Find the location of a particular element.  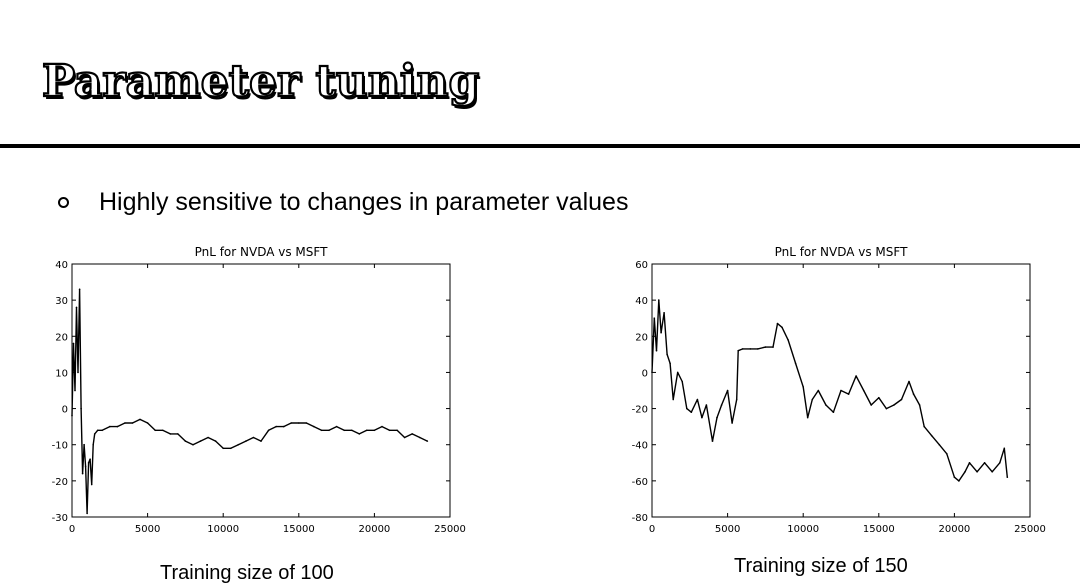

y-tick-label: -40 is located at coordinates (640, 446).